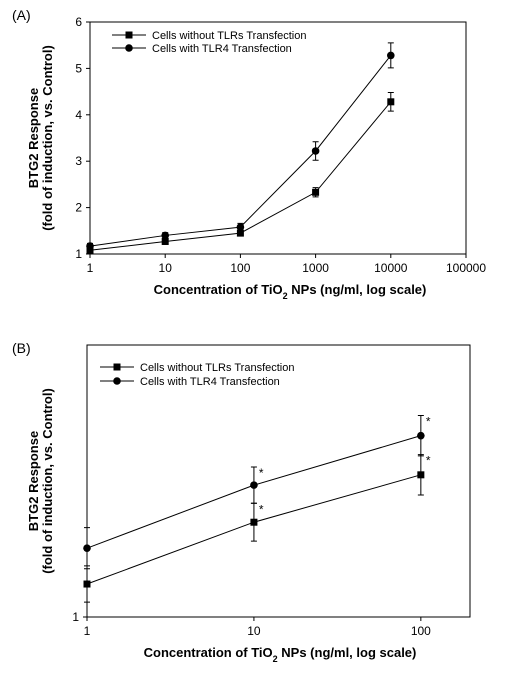 The height and width of the screenshot is (682, 515). Describe the element at coordinates (466, 268) in the screenshot. I see `x-tick-label: 100000` at that location.